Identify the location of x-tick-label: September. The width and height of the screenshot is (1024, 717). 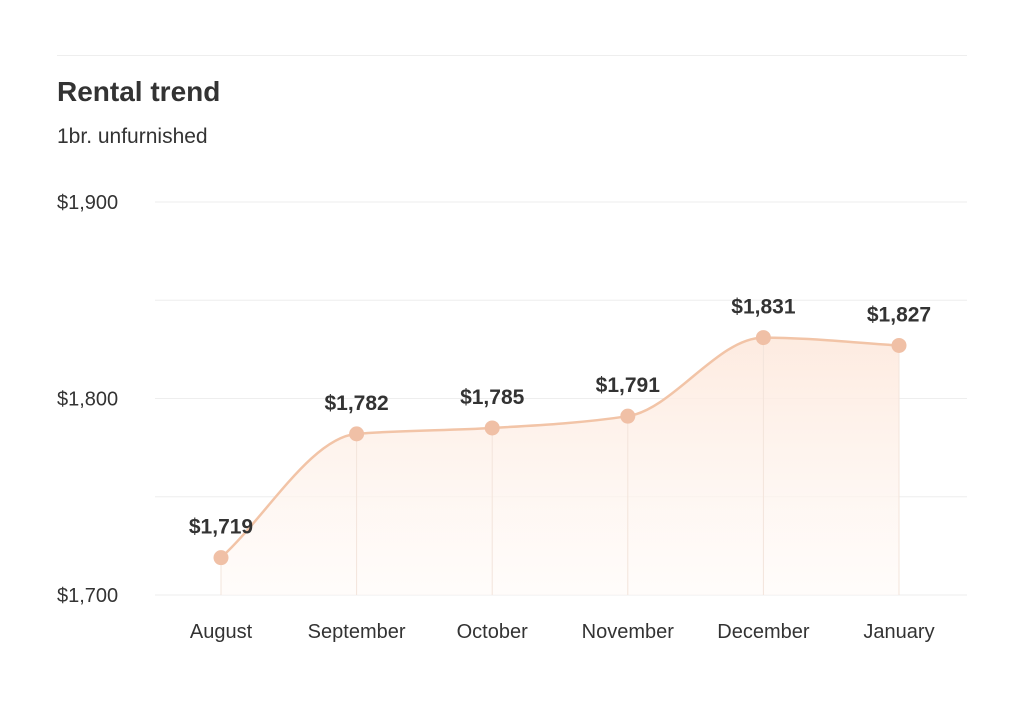
(357, 632).